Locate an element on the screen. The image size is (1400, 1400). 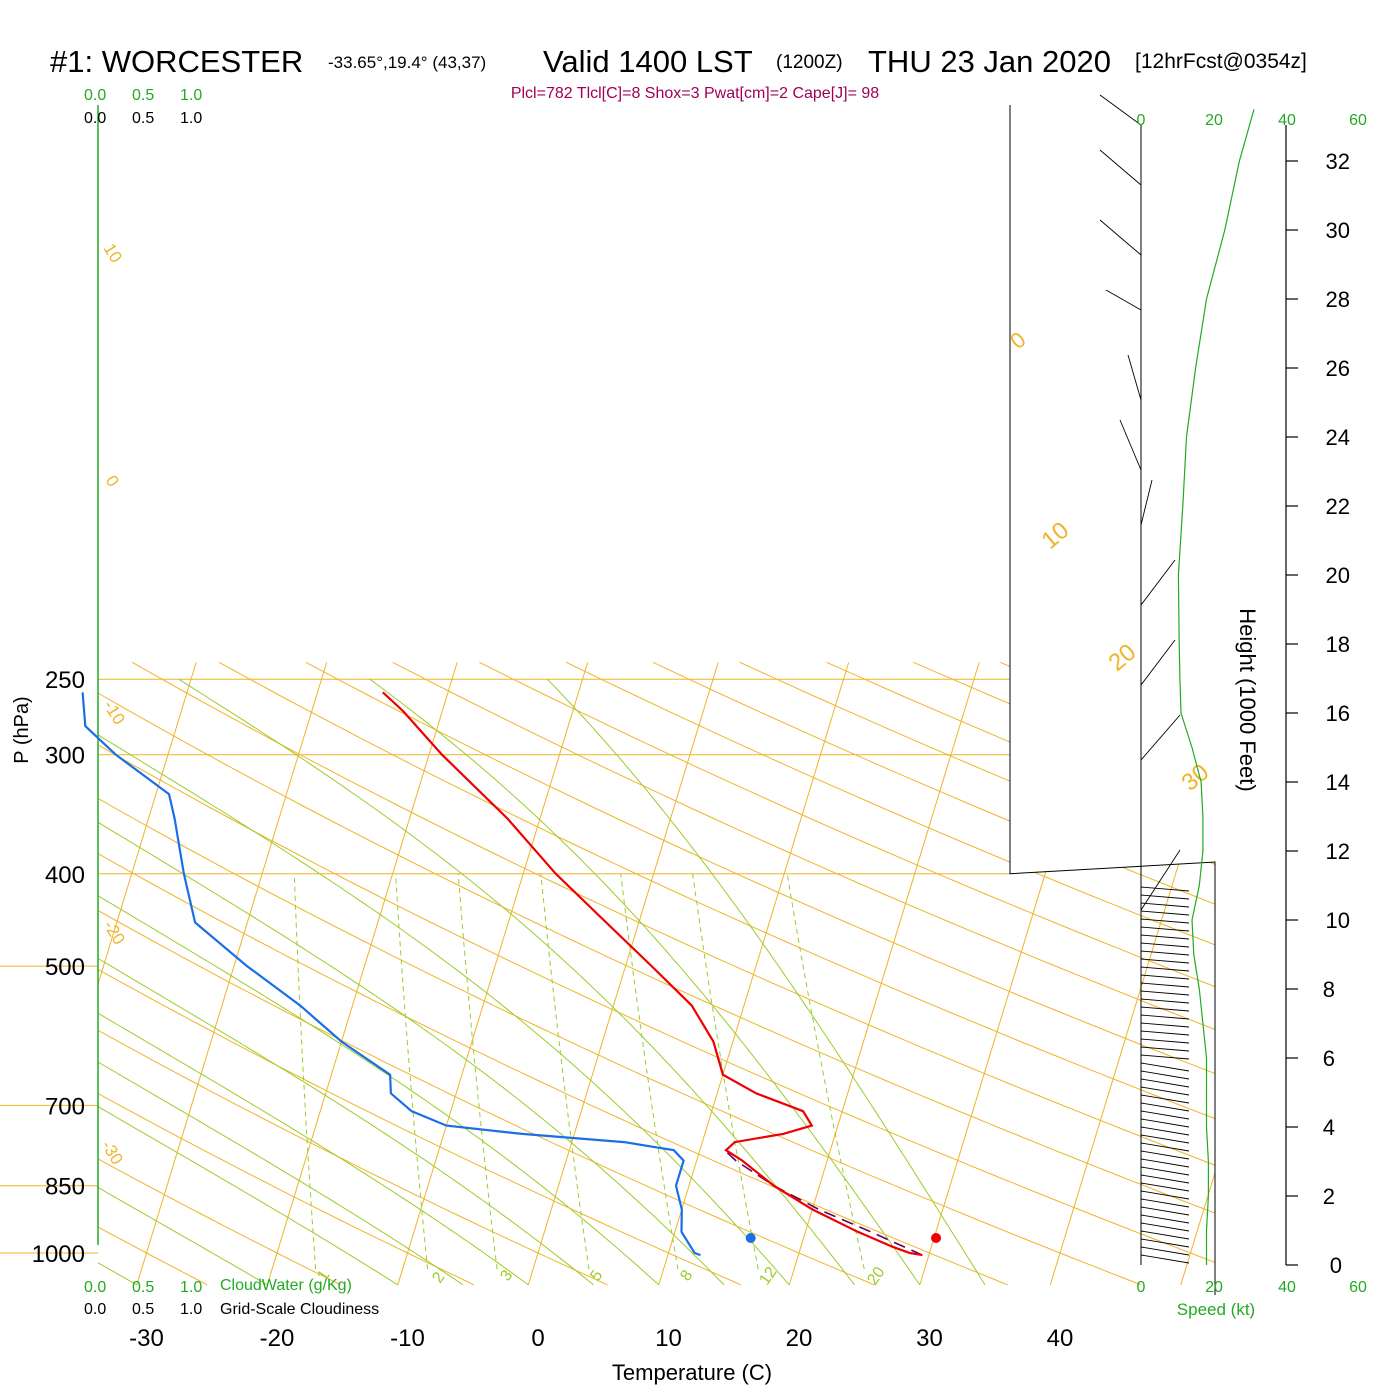
temperature-tick-label: -30 is located at coordinates (146, 1338).